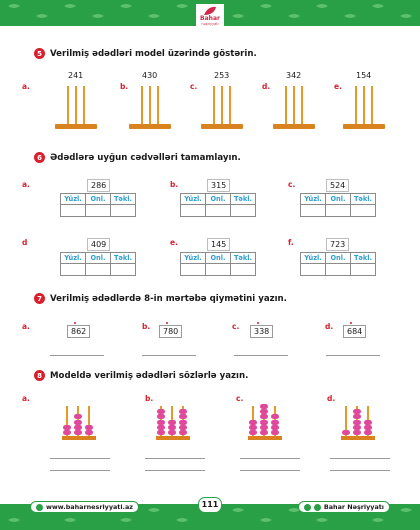  Describe the element at coordinates (99, 185) in the screenshot. I see `place-value-number: 286` at that location.